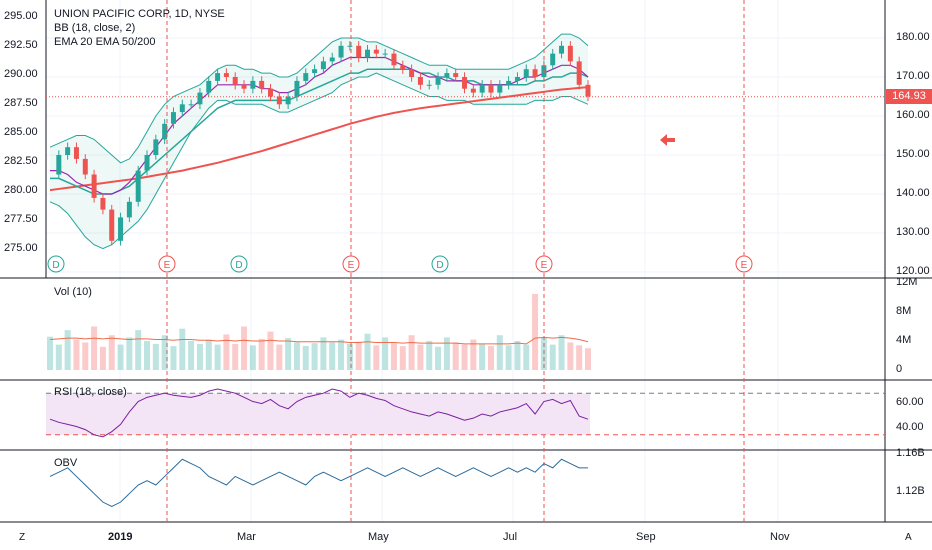  I want to click on earnings-marker-label: E, so click(167, 265).